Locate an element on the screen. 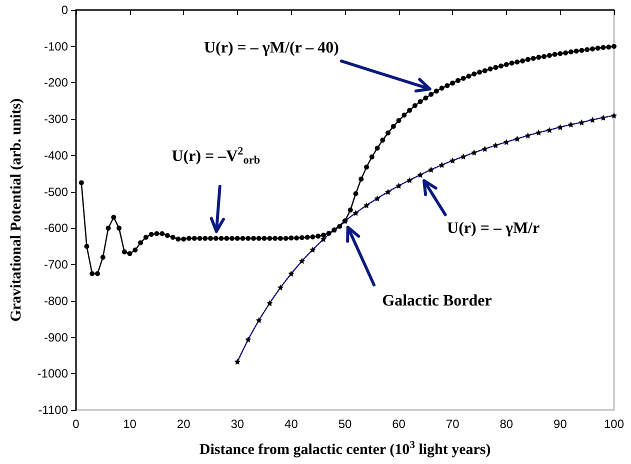  x-tick-label: 0 is located at coordinates (76, 424).